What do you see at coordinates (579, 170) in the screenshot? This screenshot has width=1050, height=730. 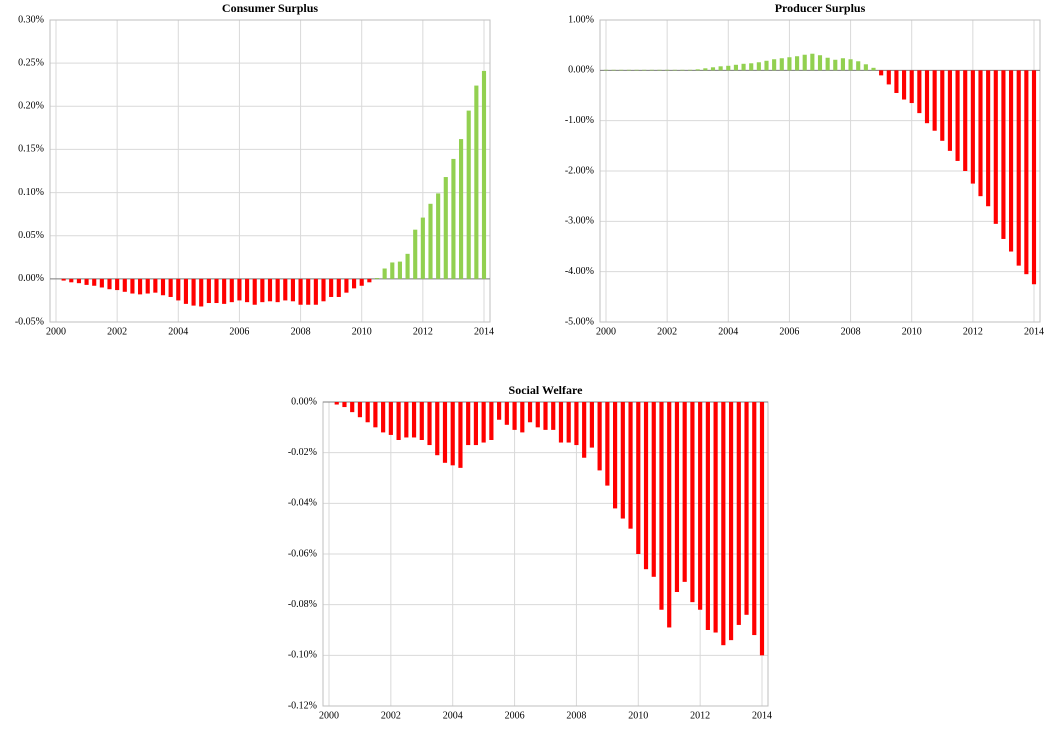 I see `y-tick-label: -2.00%` at bounding box center [579, 170].